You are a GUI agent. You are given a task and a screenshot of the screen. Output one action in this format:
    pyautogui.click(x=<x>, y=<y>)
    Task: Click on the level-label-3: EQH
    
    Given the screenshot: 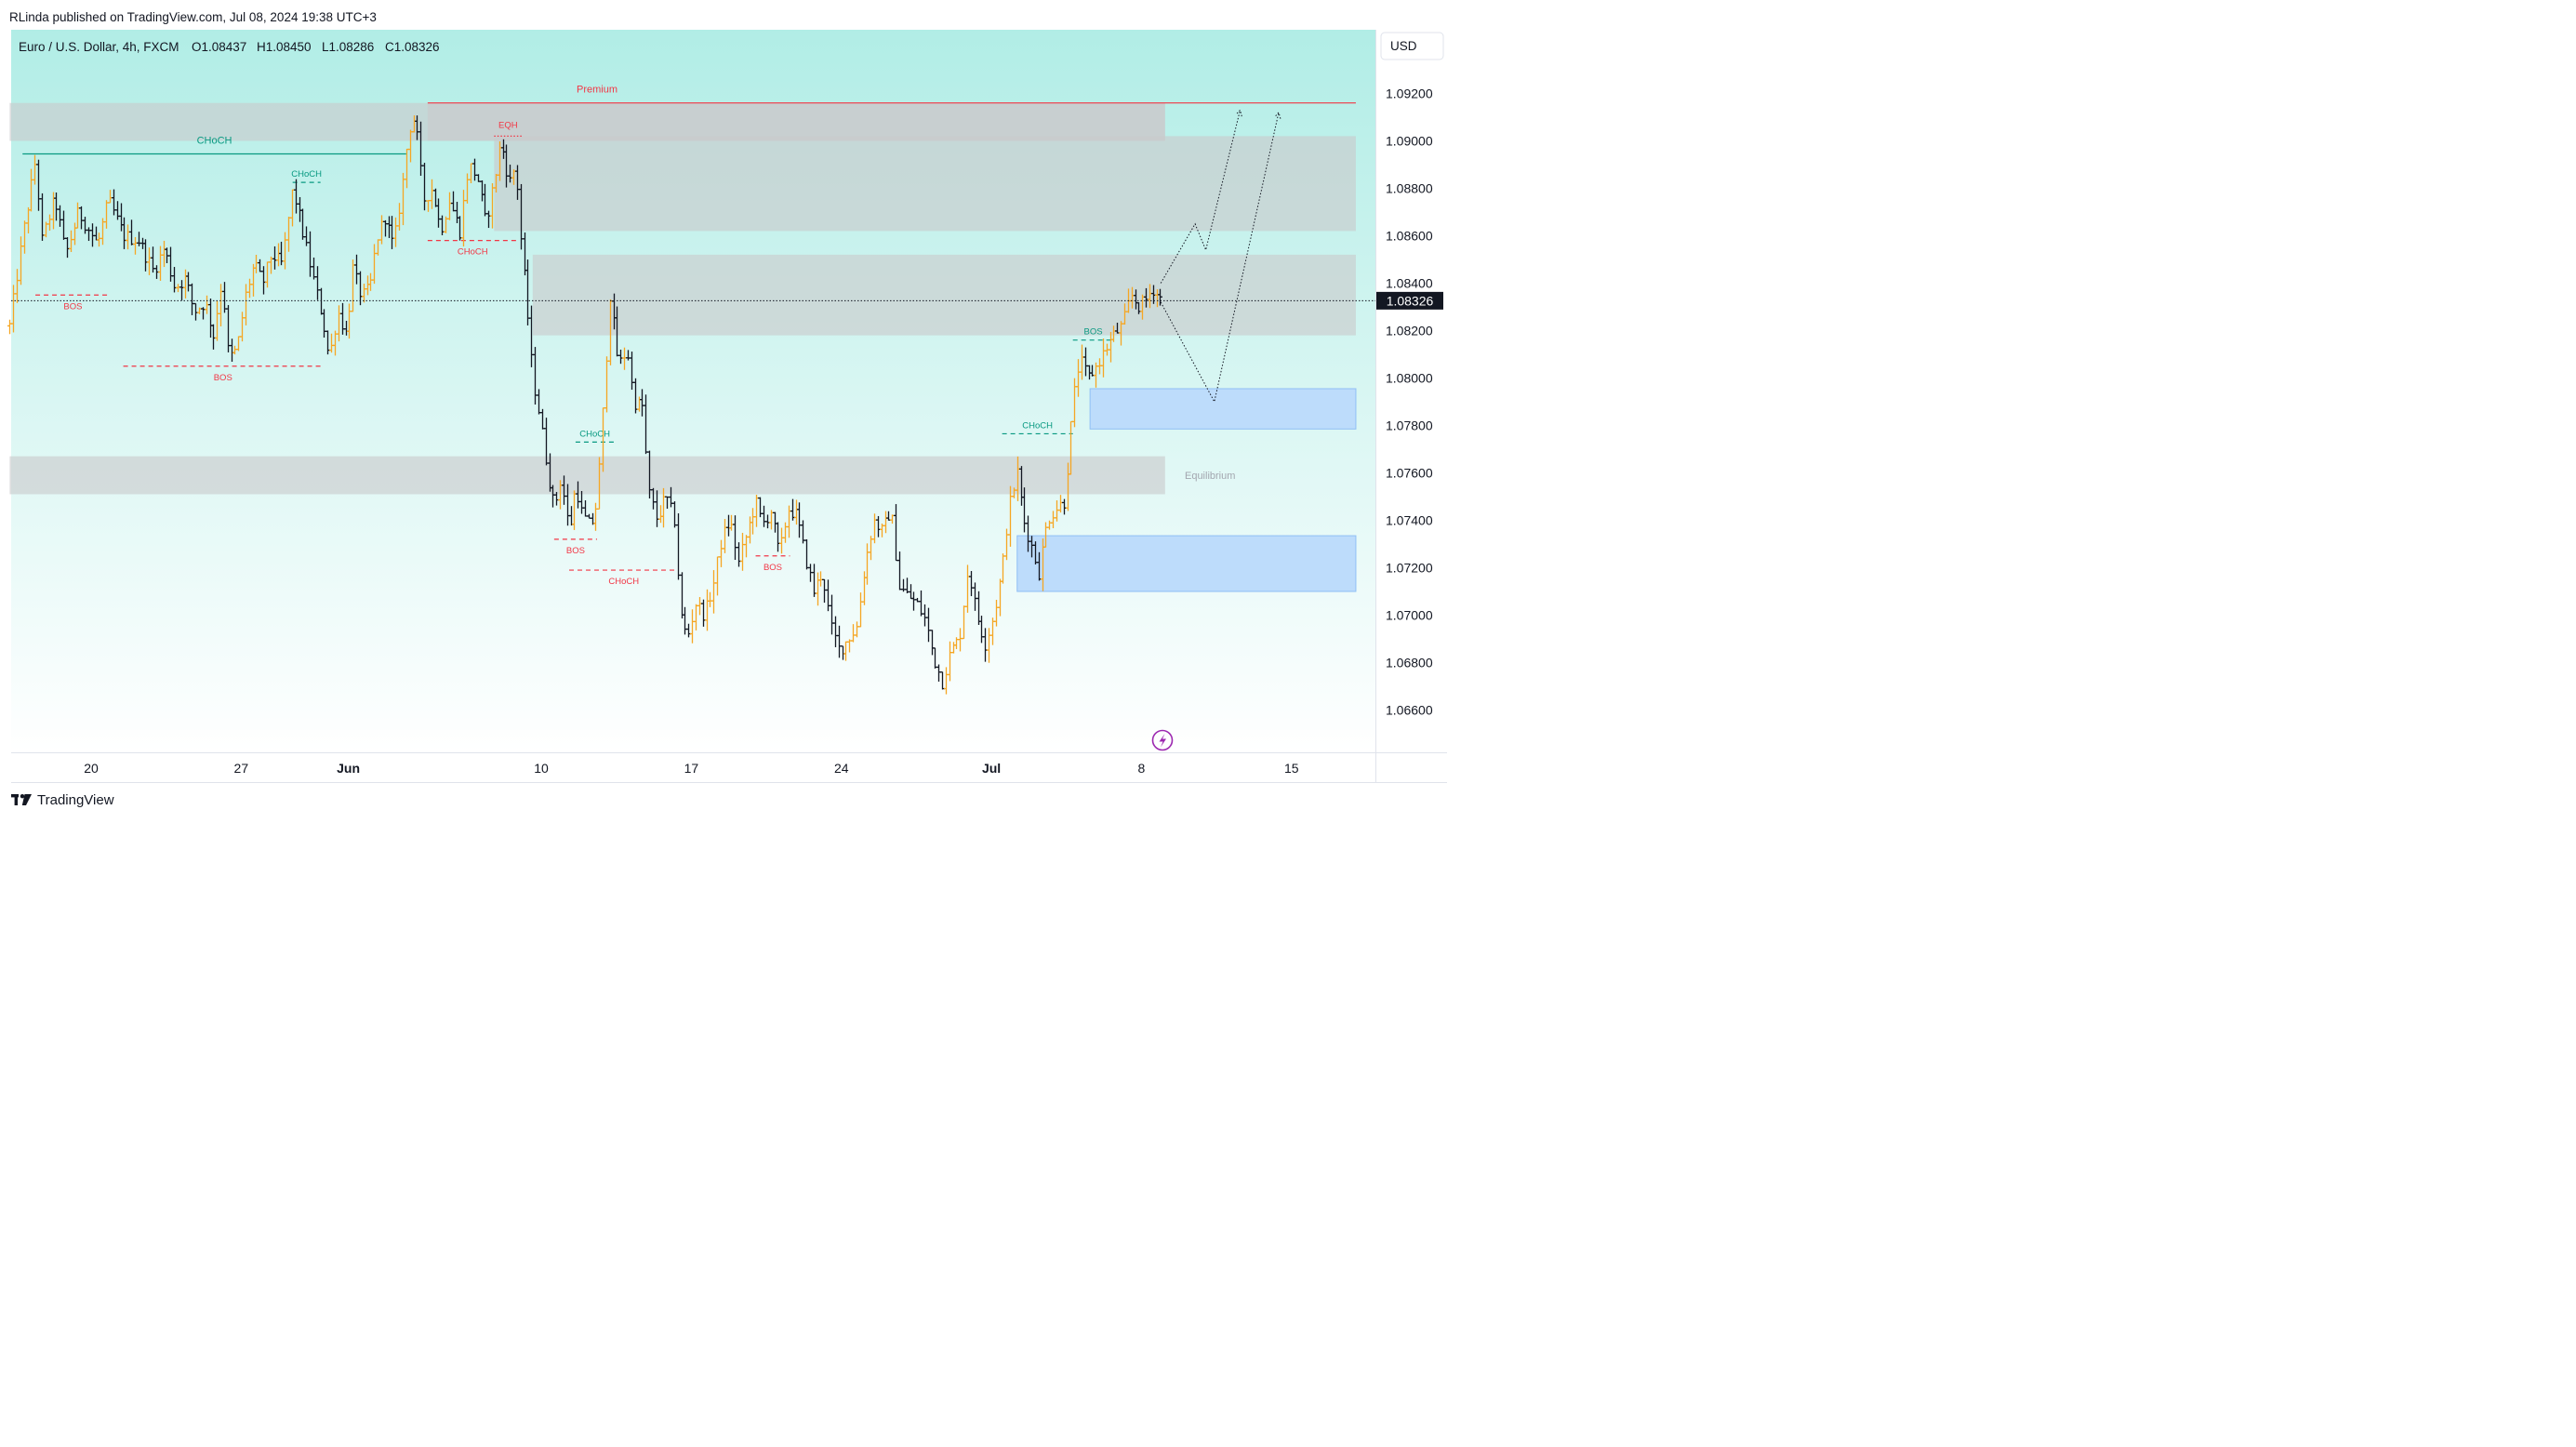 What is the action you would take?
    pyautogui.click(x=508, y=125)
    